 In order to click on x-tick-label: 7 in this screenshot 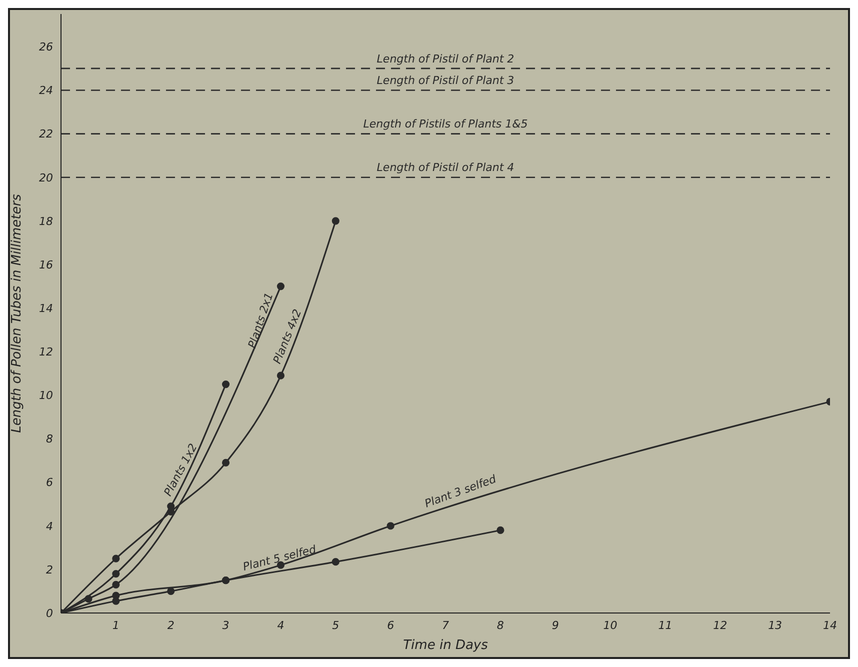, I will do `click(445, 625)`.